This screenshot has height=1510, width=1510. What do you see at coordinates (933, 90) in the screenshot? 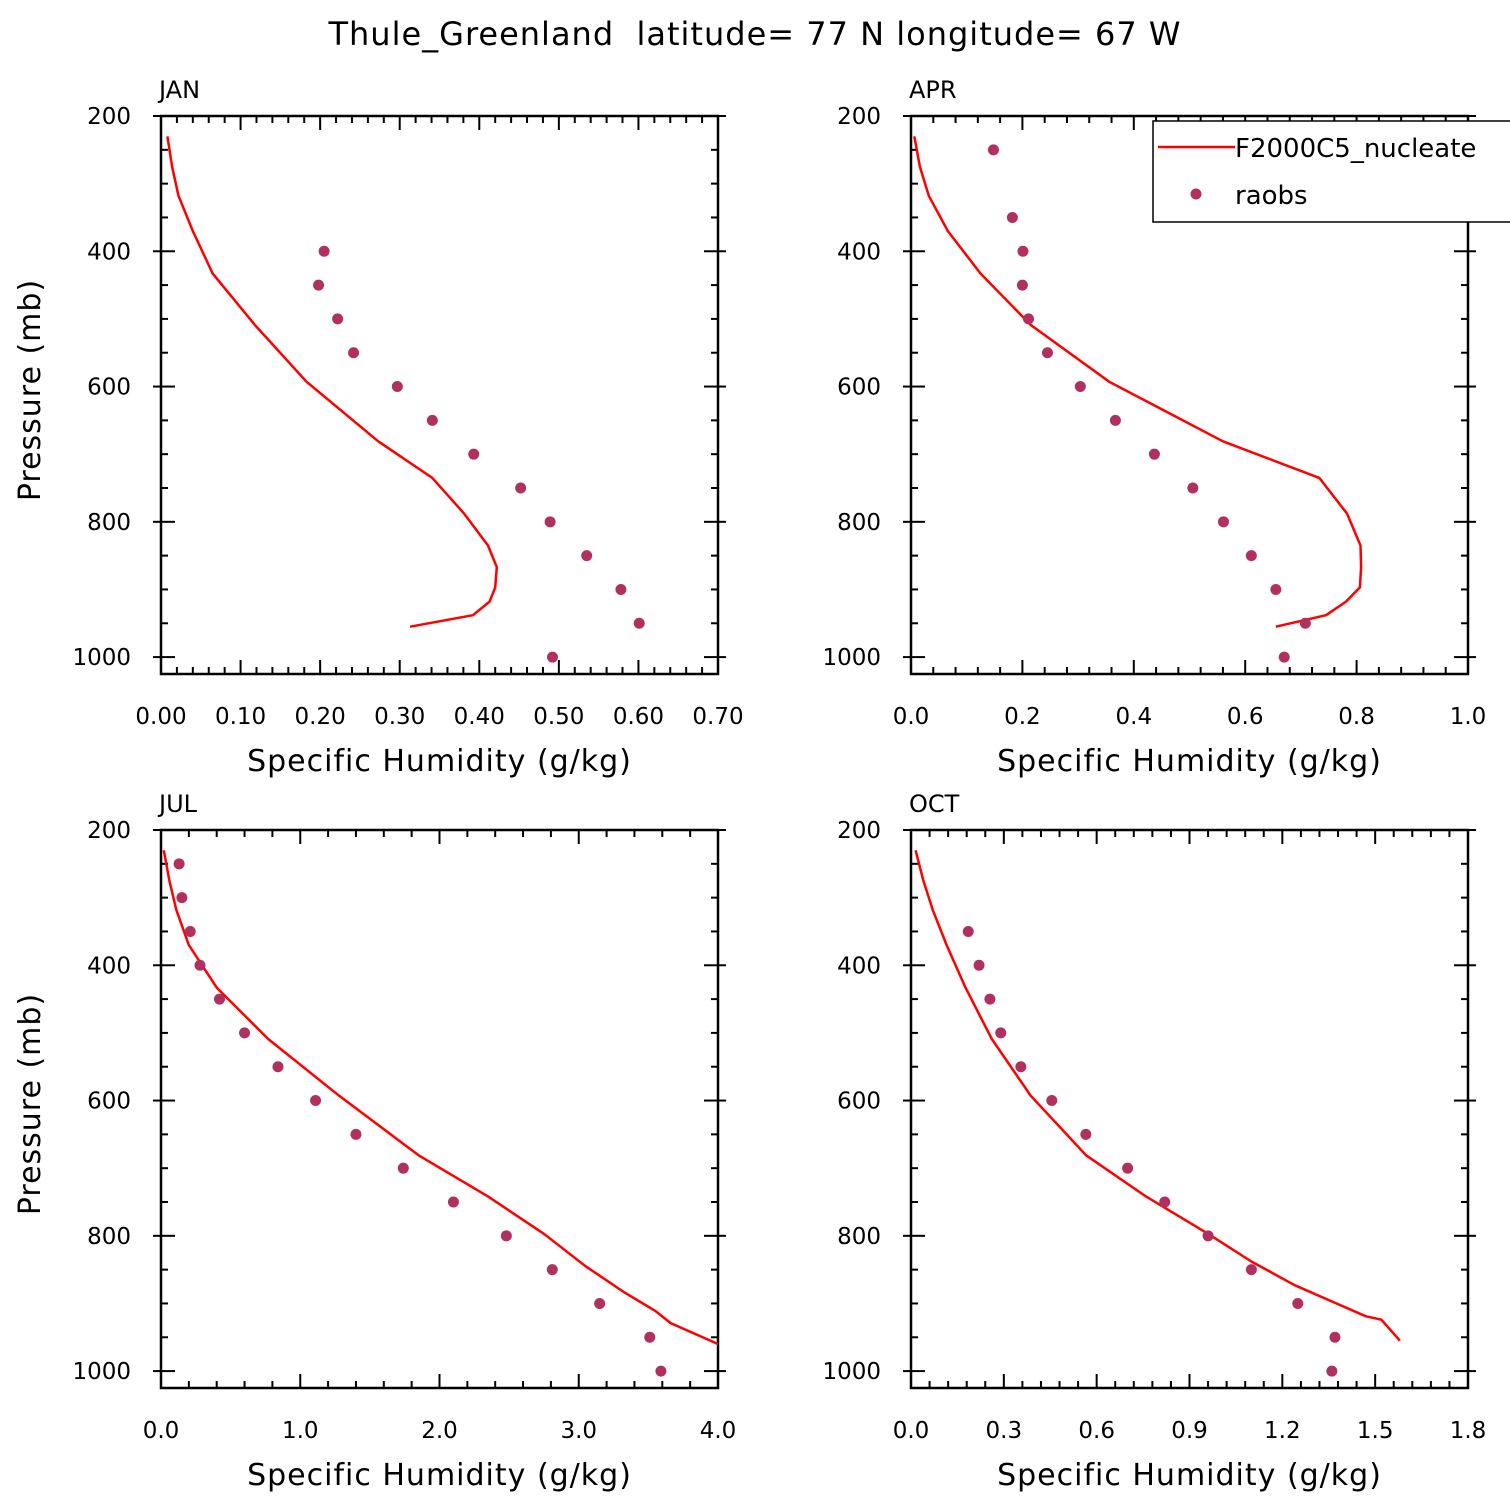
I see `panel-month-label: APR` at bounding box center [933, 90].